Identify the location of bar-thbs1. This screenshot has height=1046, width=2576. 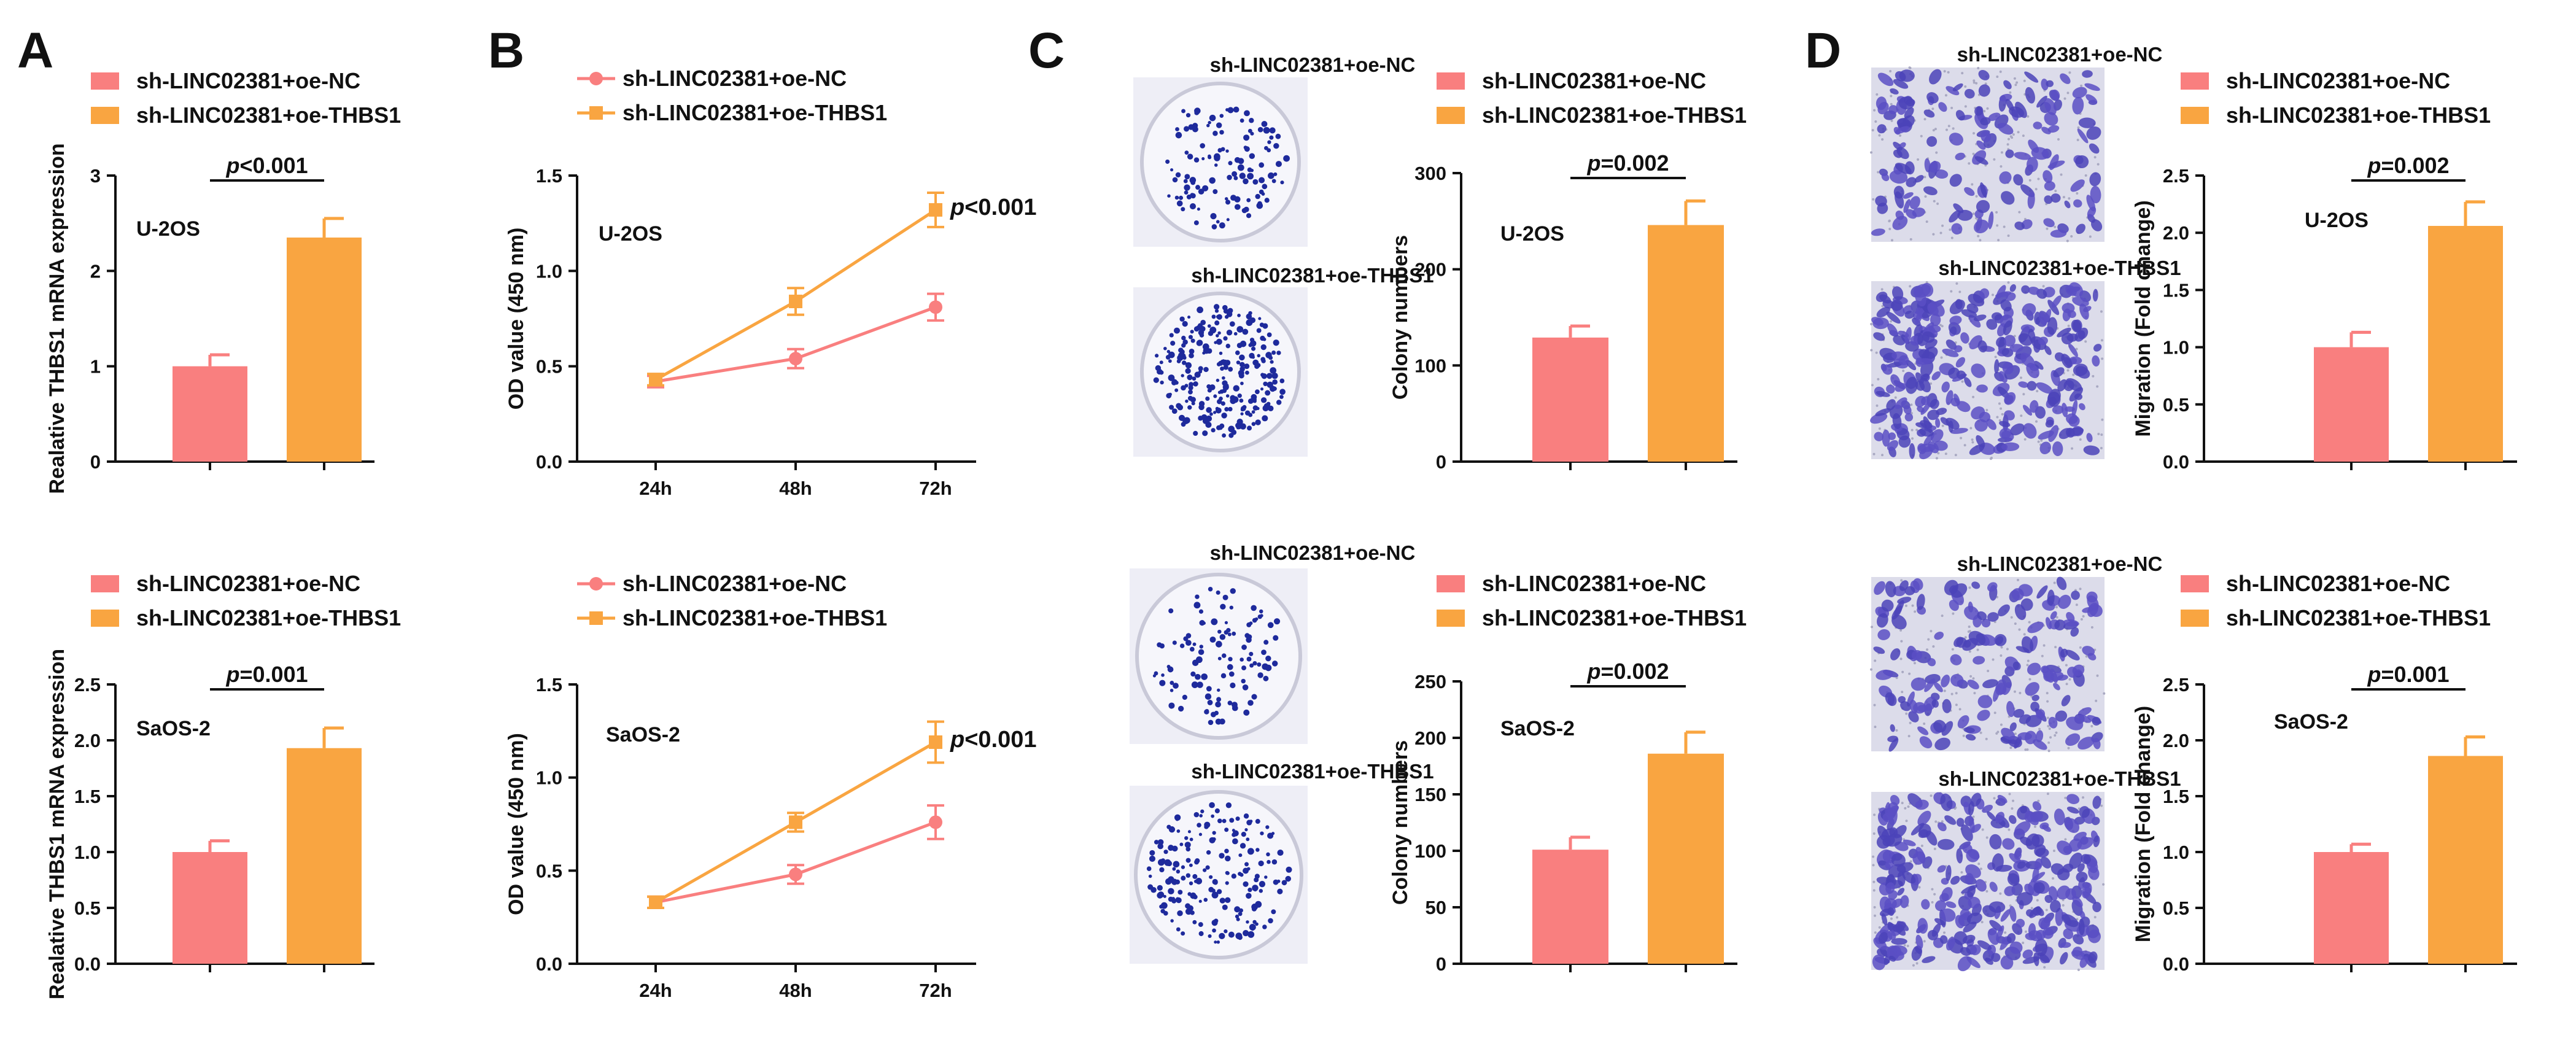
(1686, 858).